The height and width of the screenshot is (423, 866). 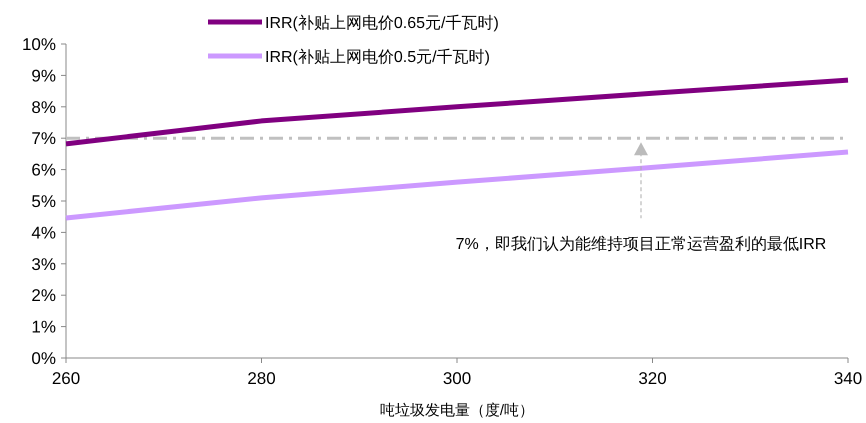 I want to click on x-axis-title: 吨垃圾发电量（度/吨）, so click(x=457, y=410).